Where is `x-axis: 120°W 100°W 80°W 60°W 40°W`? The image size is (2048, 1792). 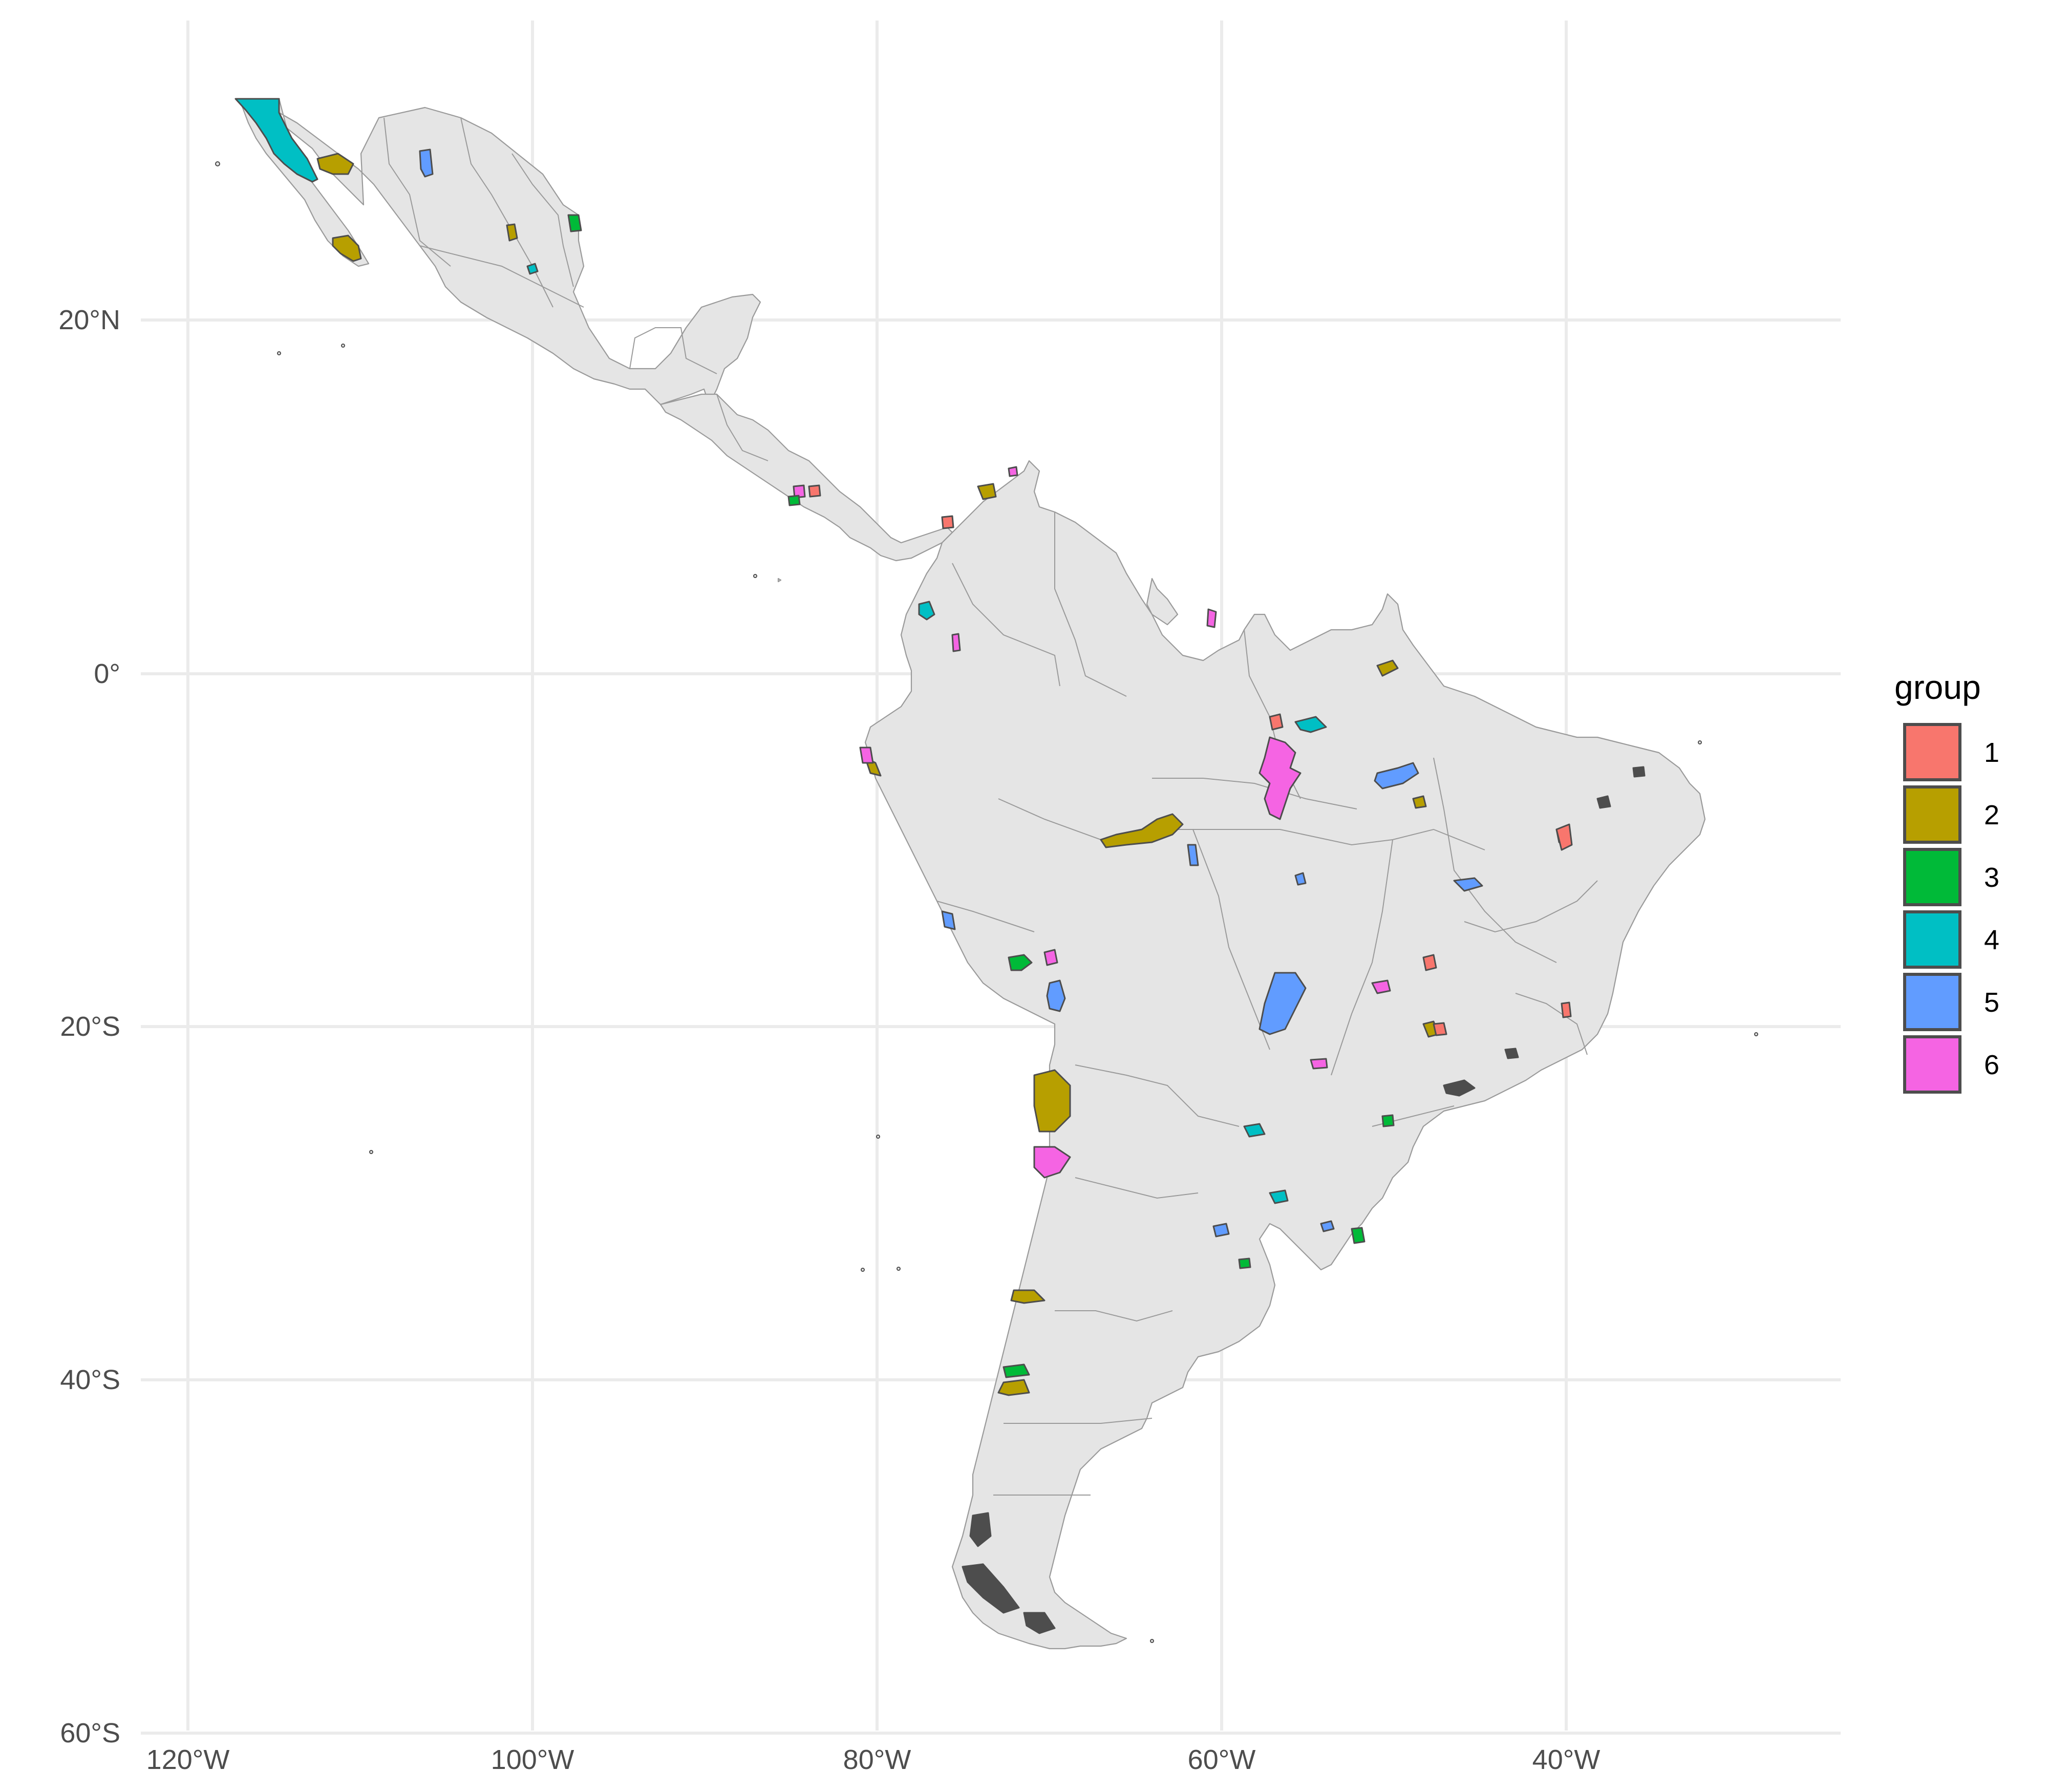 x-axis: 120°W 100°W 80°W 60°W 40°W is located at coordinates (873, 1759).